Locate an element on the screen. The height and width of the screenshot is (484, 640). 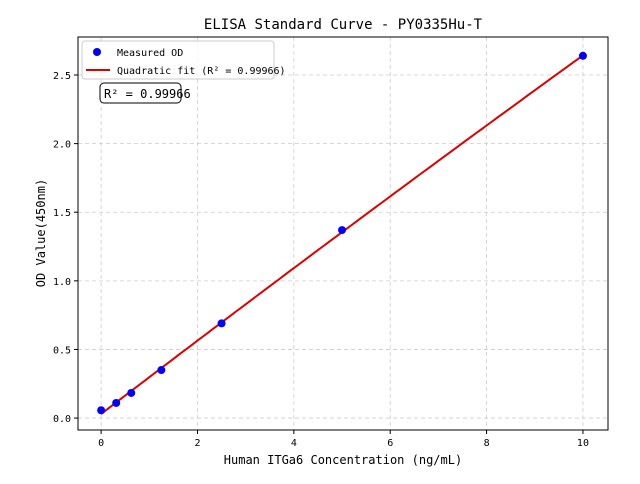
y-tick-label: 0.0 is located at coordinates (62, 419).